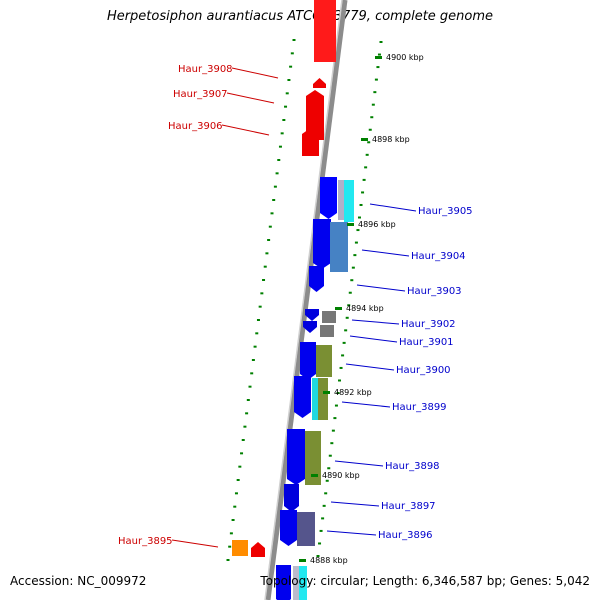 This screenshot has height=600, width=600. I want to click on genome-backbone, so click(306, 300).